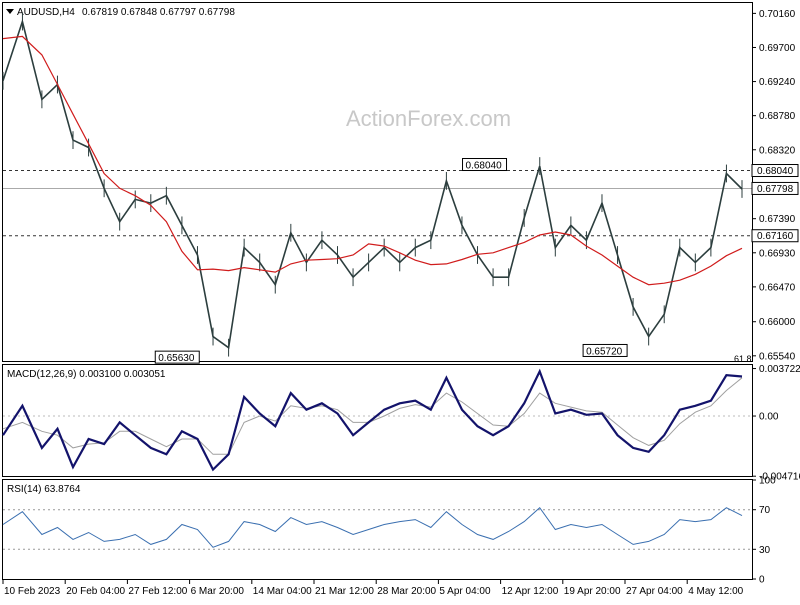  I want to click on price-y-tick-label: 0.66930, so click(777, 253).